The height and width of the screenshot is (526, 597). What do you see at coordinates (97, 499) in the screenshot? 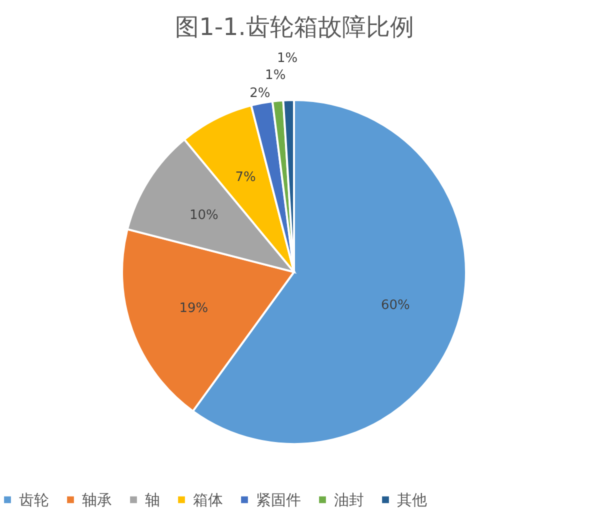
I see `legend-label: 轴承` at bounding box center [97, 499].